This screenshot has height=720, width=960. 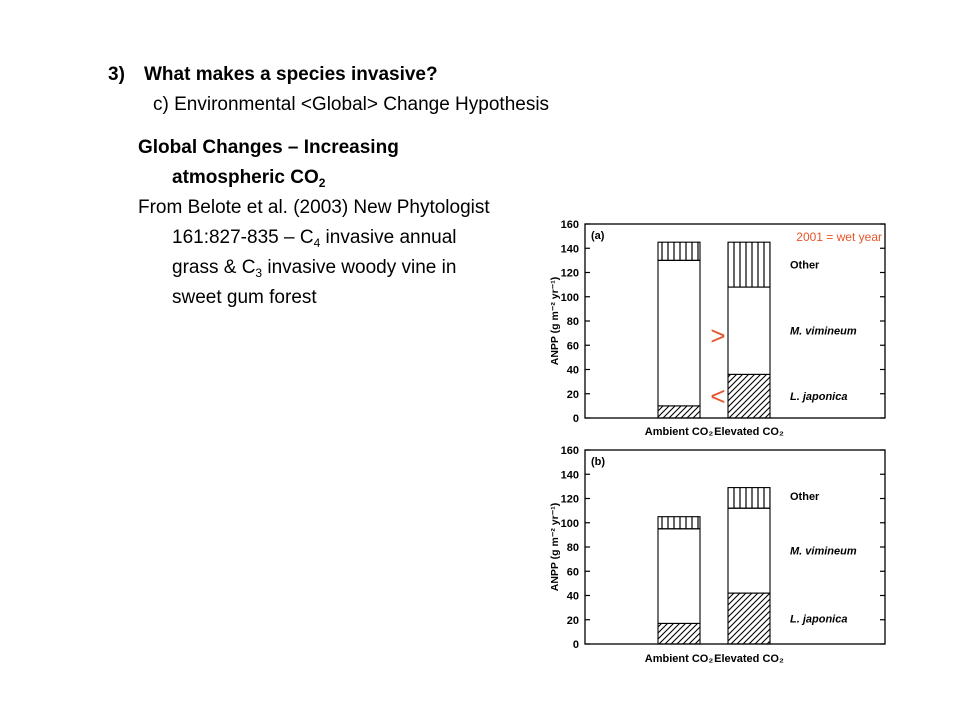 What do you see at coordinates (291, 74) in the screenshot?
I see `heading-text: What makes a species invasive?` at bounding box center [291, 74].